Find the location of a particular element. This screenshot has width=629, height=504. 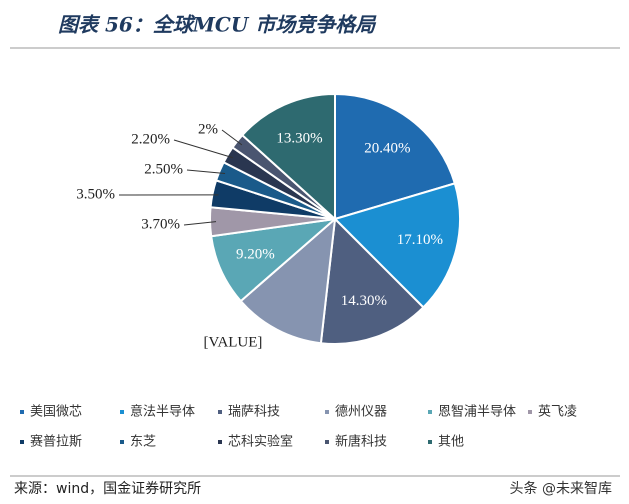

data-label: 2% is located at coordinates (208, 129).